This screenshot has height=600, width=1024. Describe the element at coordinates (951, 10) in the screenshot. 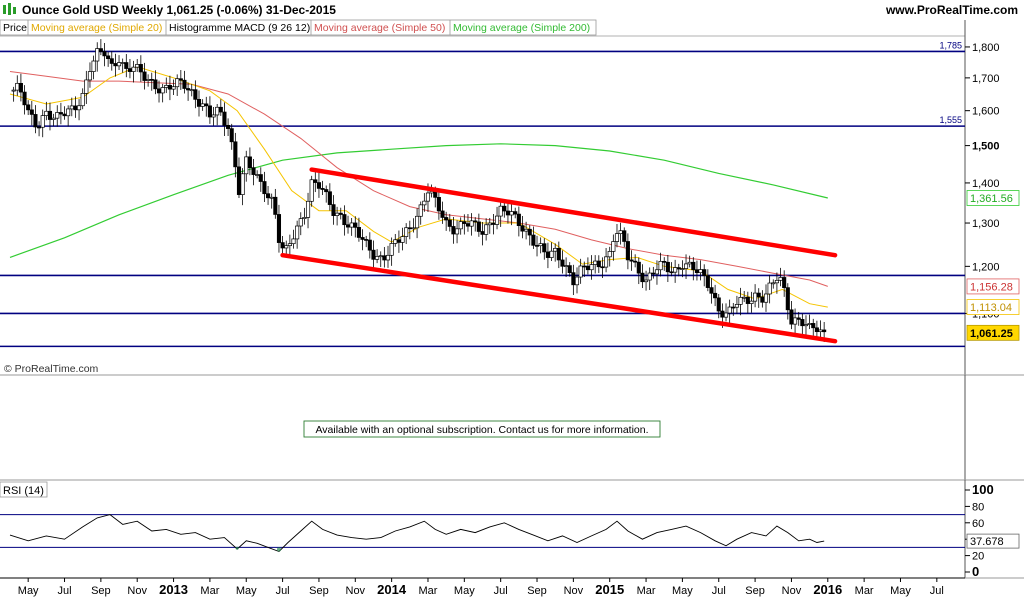

I see `site-link: www.ProRealTime.com` at that location.